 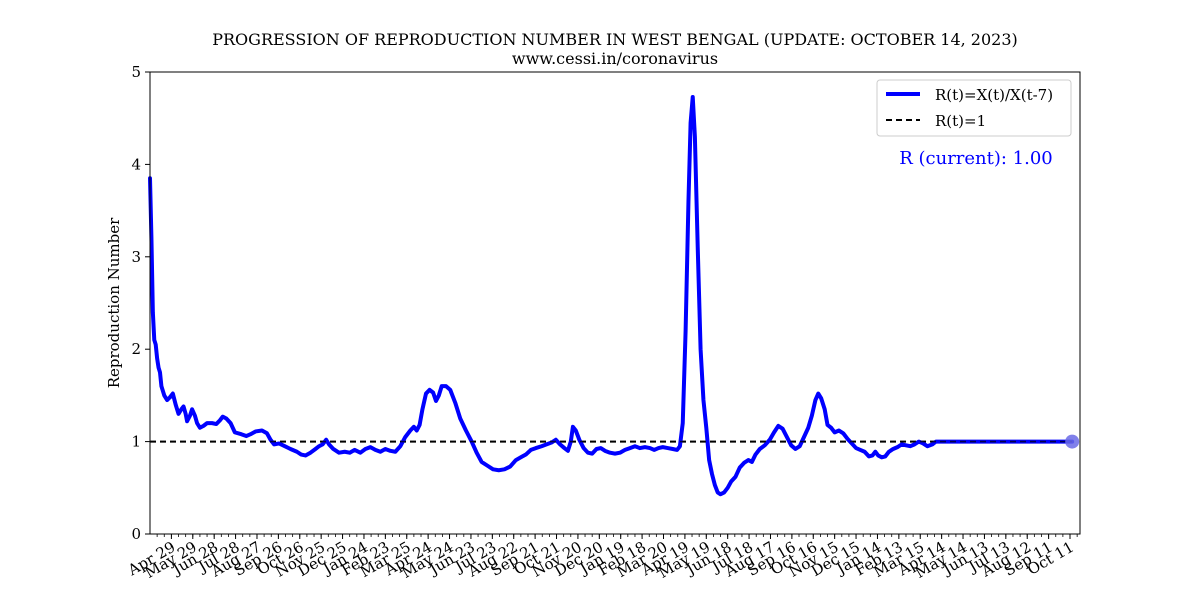 What do you see at coordinates (136, 257) in the screenshot?
I see `y-tick-label: 3` at bounding box center [136, 257].